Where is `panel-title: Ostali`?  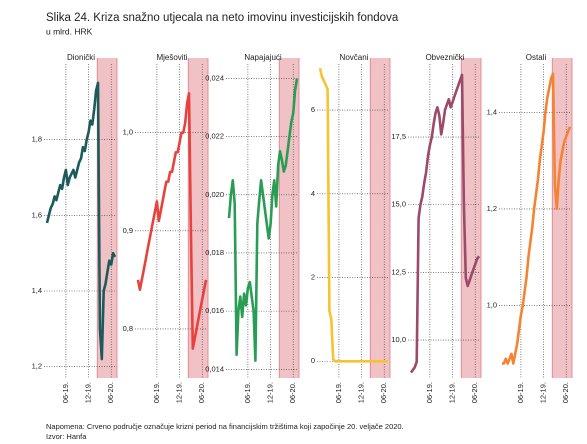 panel-title: Ostali is located at coordinates (536, 57).